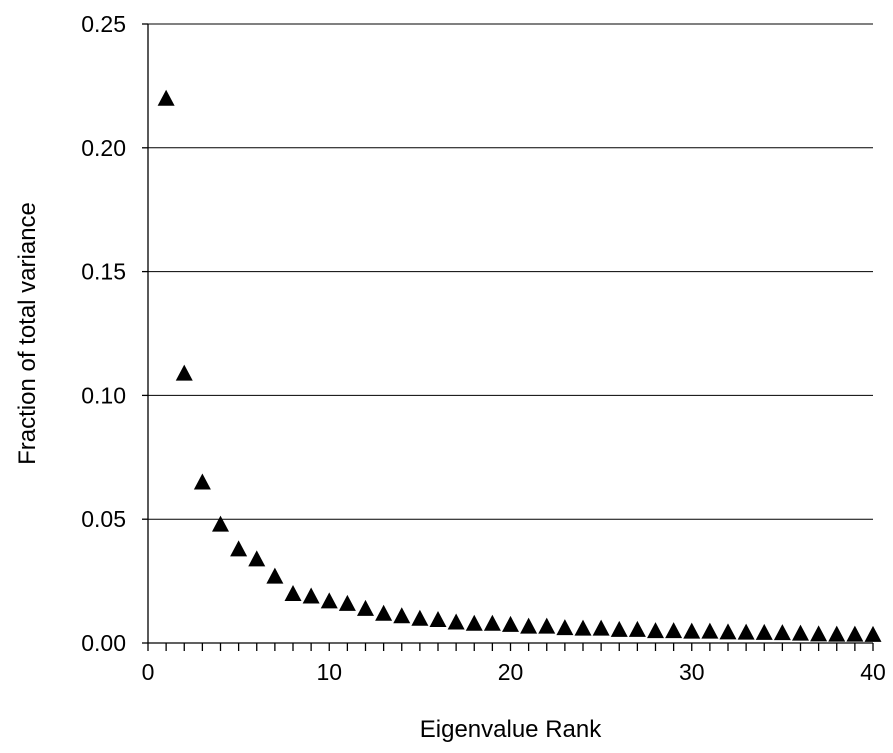 This screenshot has height=753, width=893. Describe the element at coordinates (148, 672) in the screenshot. I see `x-tick-label-0: 0` at that location.